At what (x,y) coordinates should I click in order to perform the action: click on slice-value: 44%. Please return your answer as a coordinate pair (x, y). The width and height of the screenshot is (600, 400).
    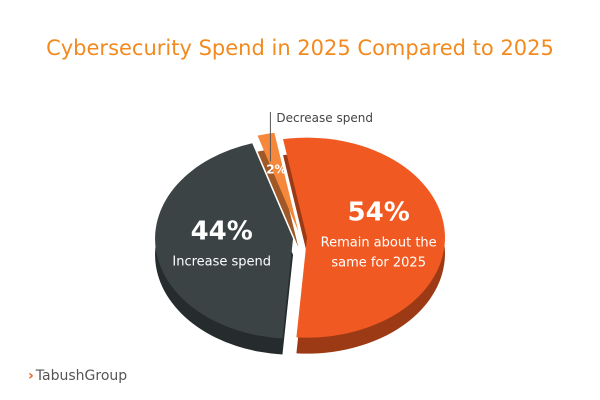
    Looking at the image, I should click on (221, 231).